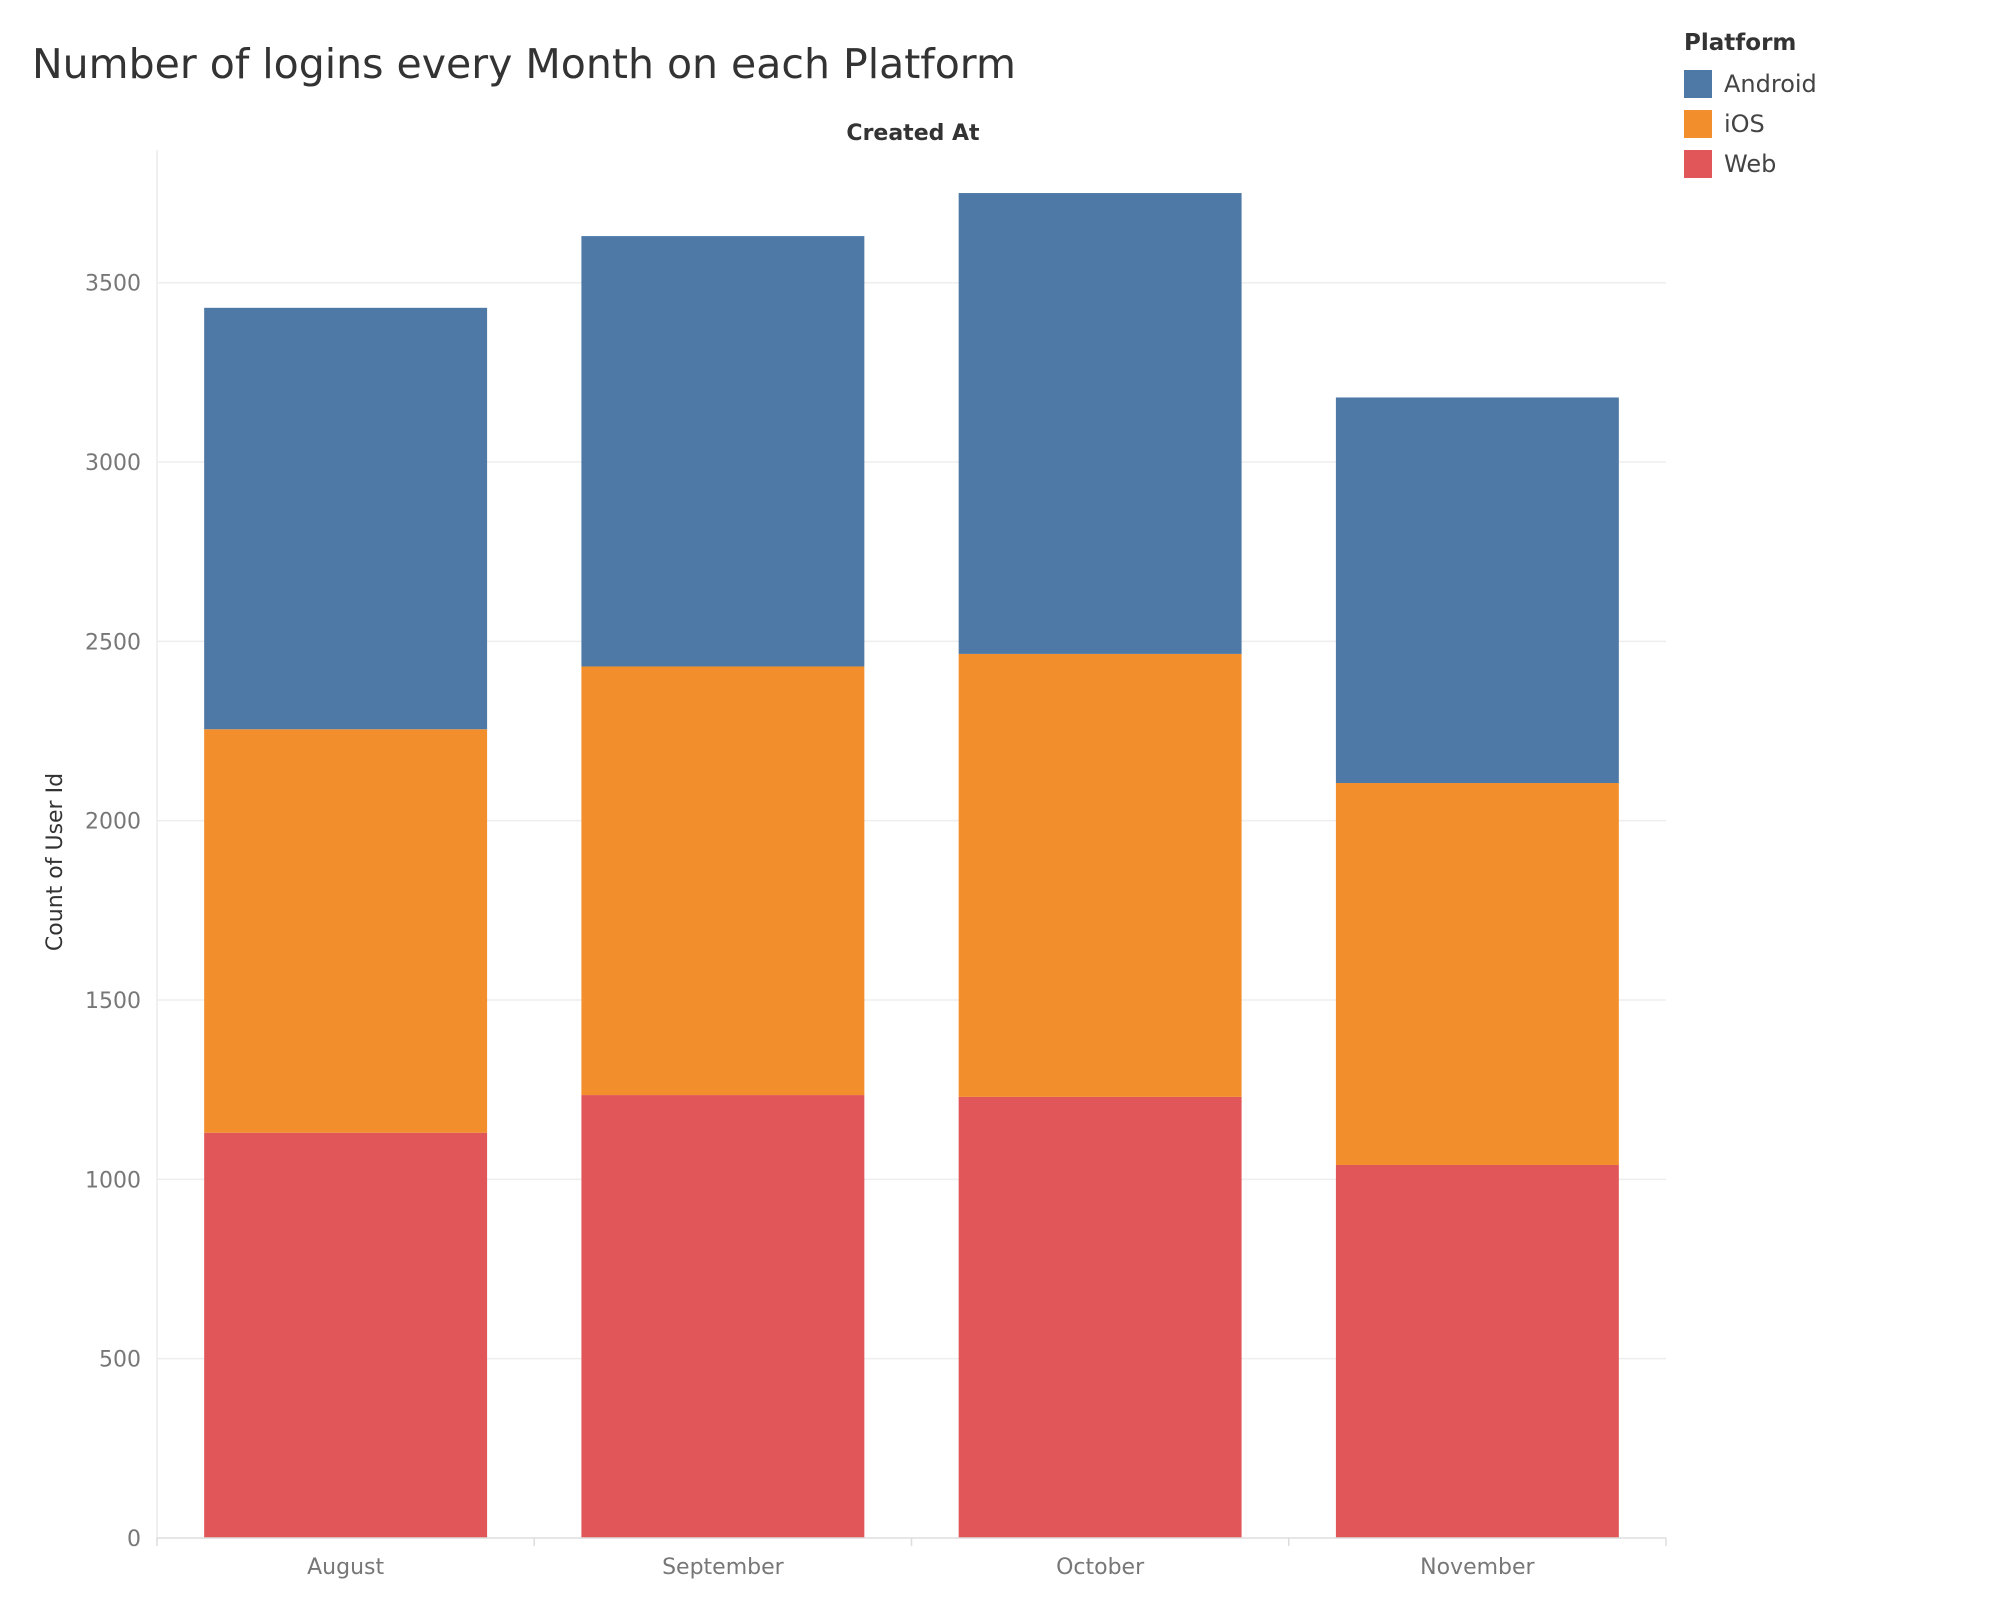 This screenshot has width=2000, height=1600. What do you see at coordinates (1100, 1567) in the screenshot?
I see `x-tick-label: October` at bounding box center [1100, 1567].